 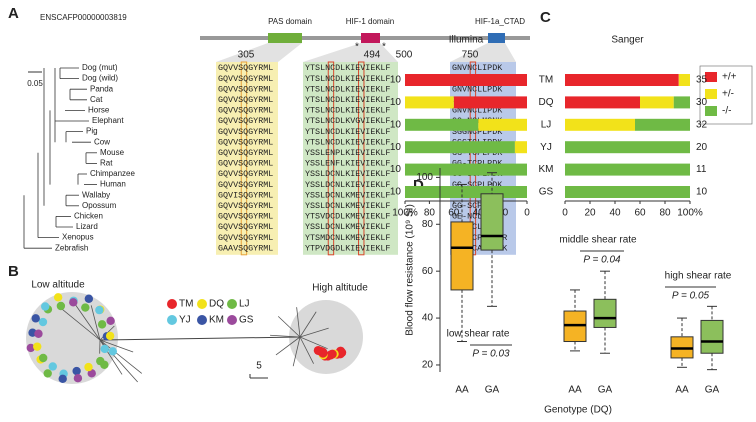 What do you see at coordinates (92, 131) in the screenshot?
I see `species-name: Pig` at bounding box center [92, 131].